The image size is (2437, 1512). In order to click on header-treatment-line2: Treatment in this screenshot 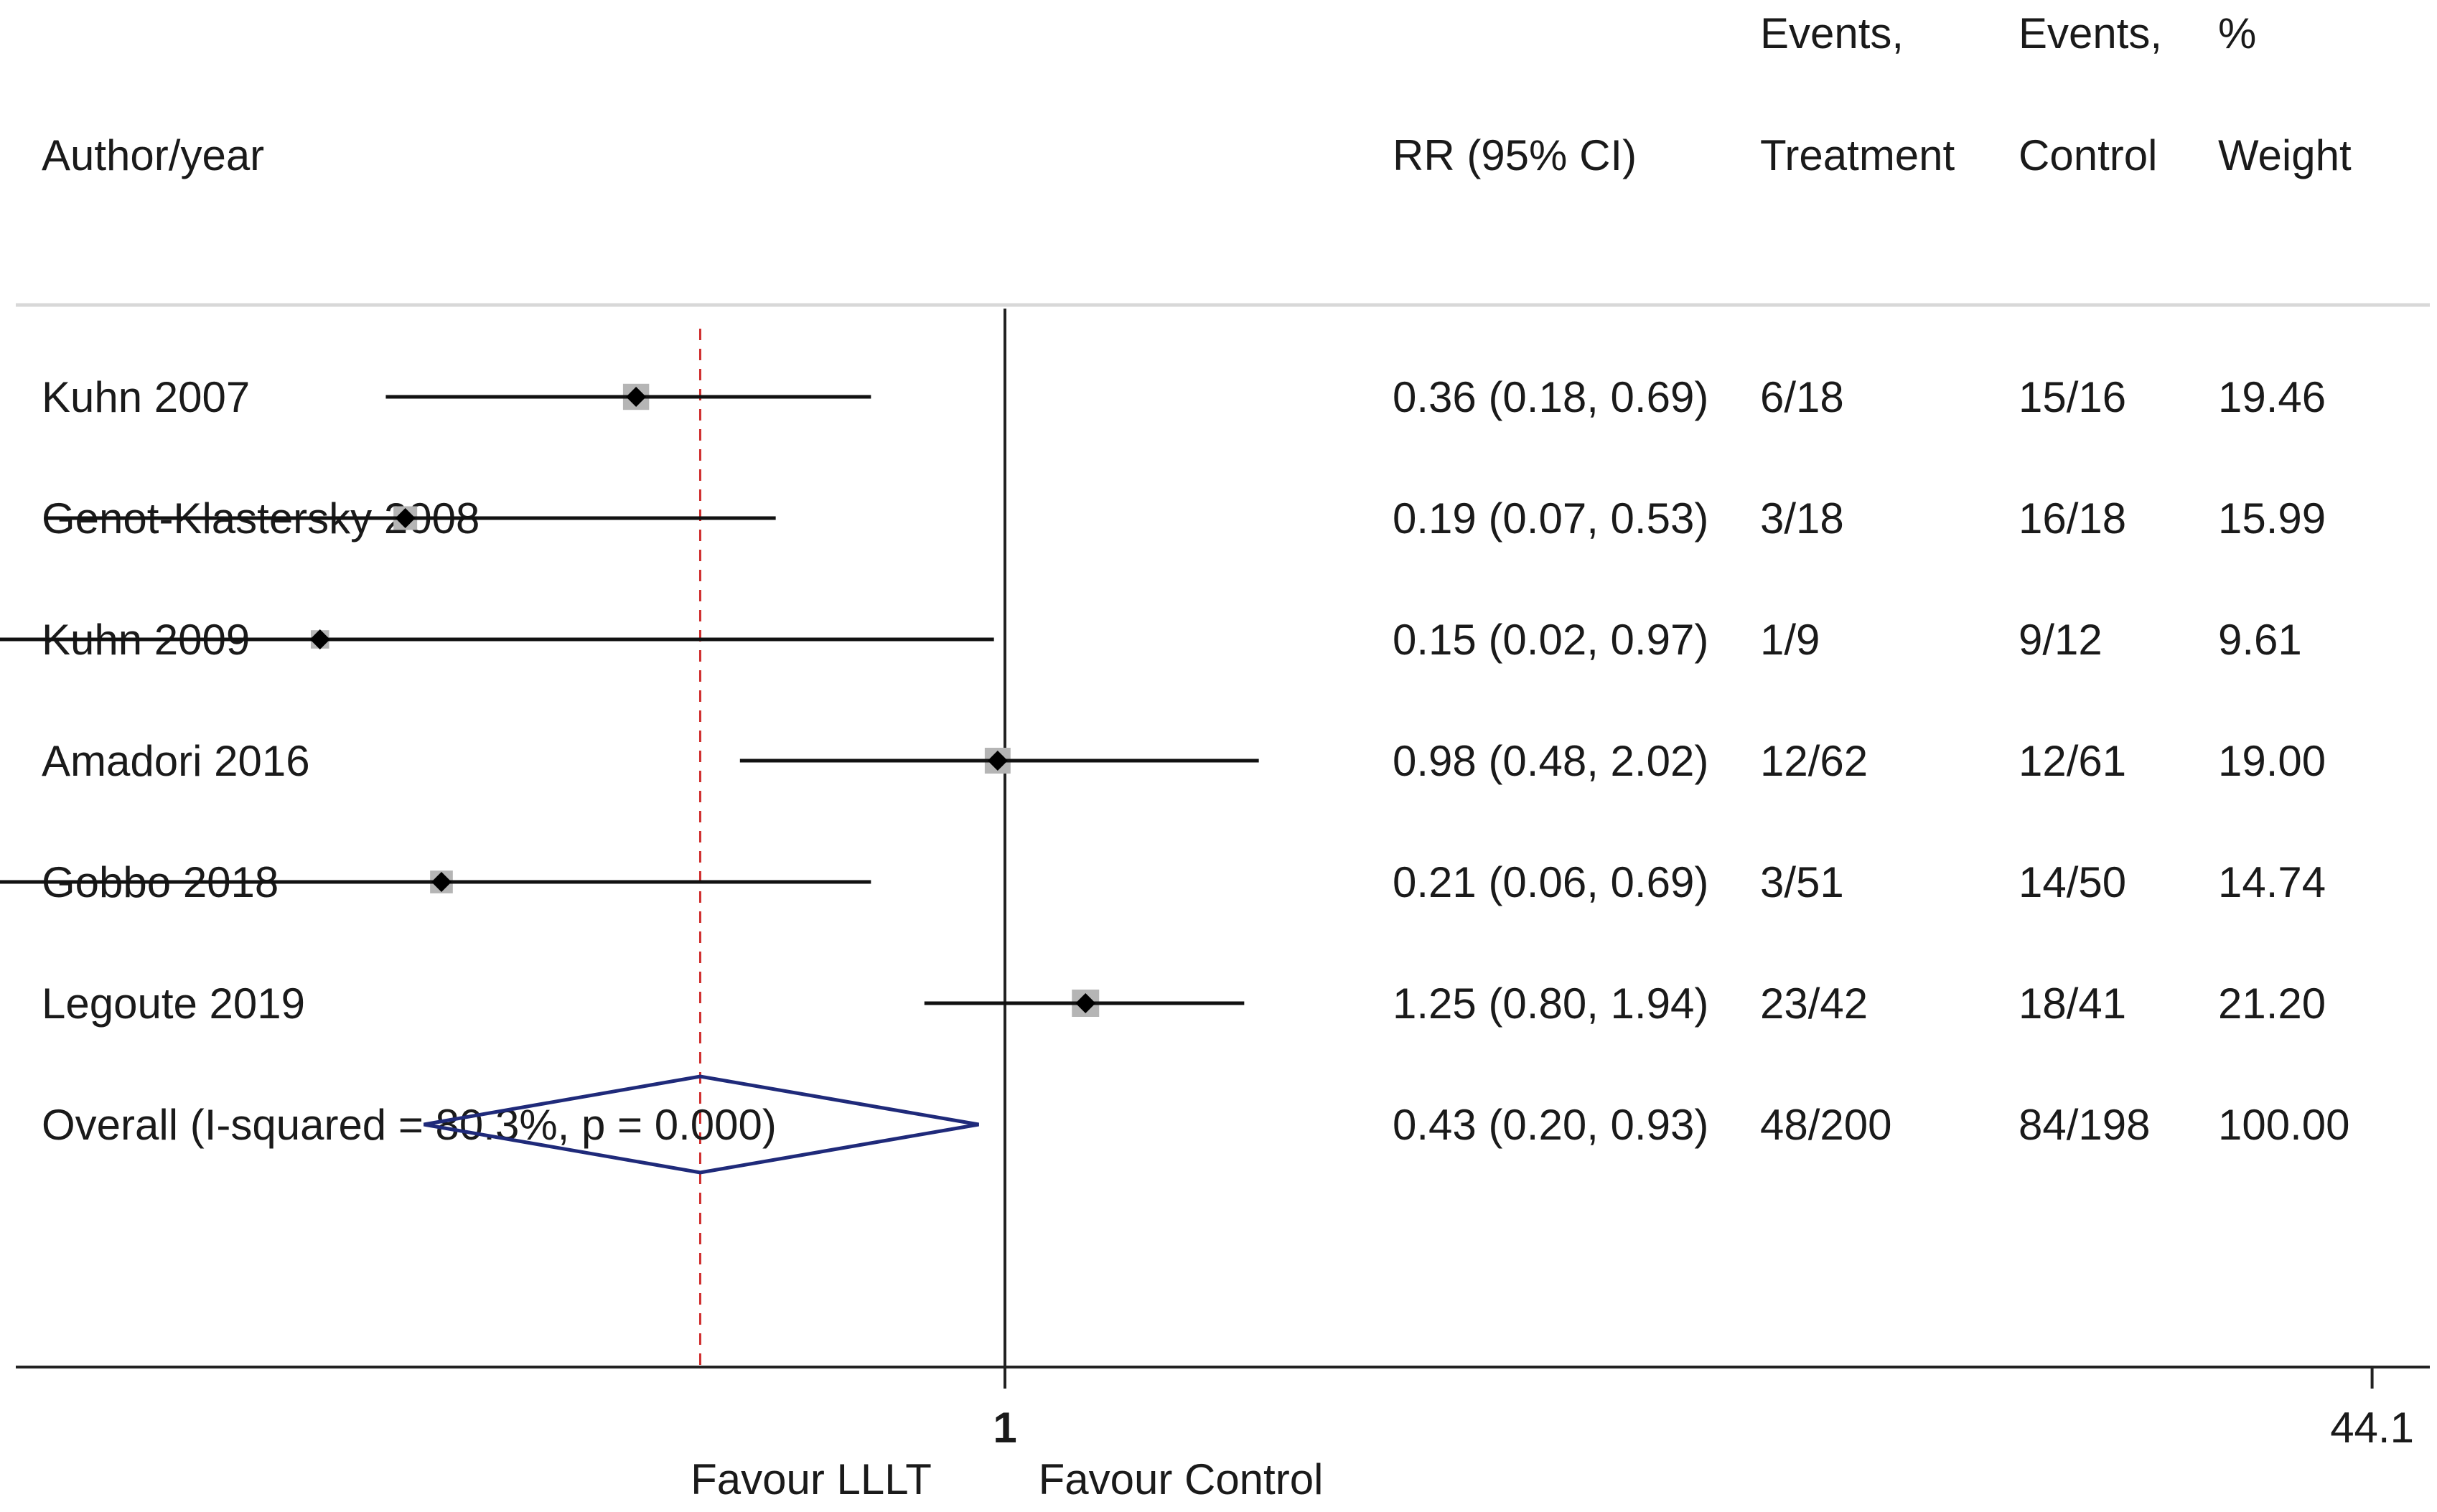, I will do `click(1858, 155)`.